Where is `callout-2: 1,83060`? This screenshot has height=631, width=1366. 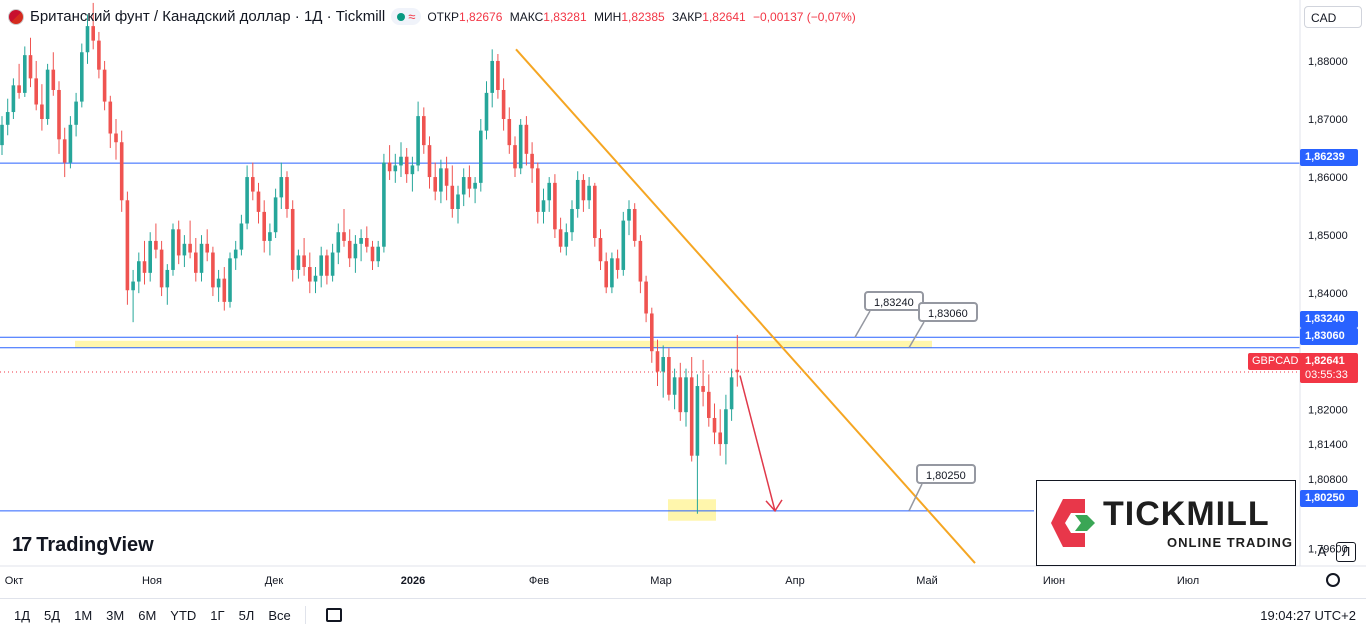 callout-2: 1,83060 is located at coordinates (948, 312).